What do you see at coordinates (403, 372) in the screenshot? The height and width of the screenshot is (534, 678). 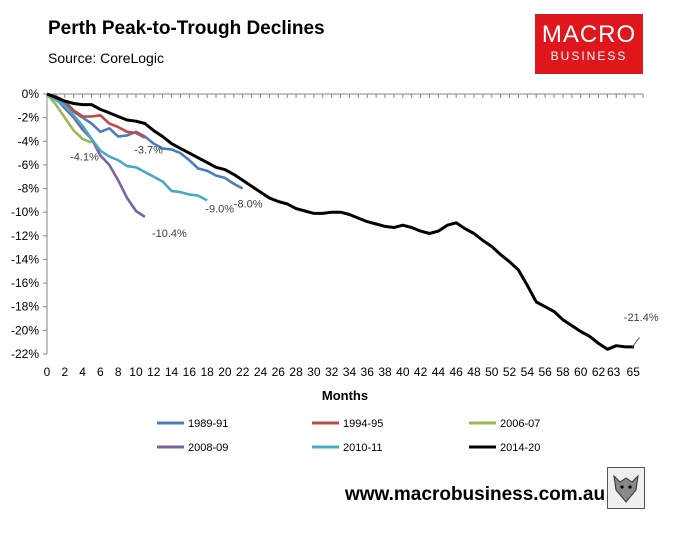 I see `x-tick-label: 40` at bounding box center [403, 372].